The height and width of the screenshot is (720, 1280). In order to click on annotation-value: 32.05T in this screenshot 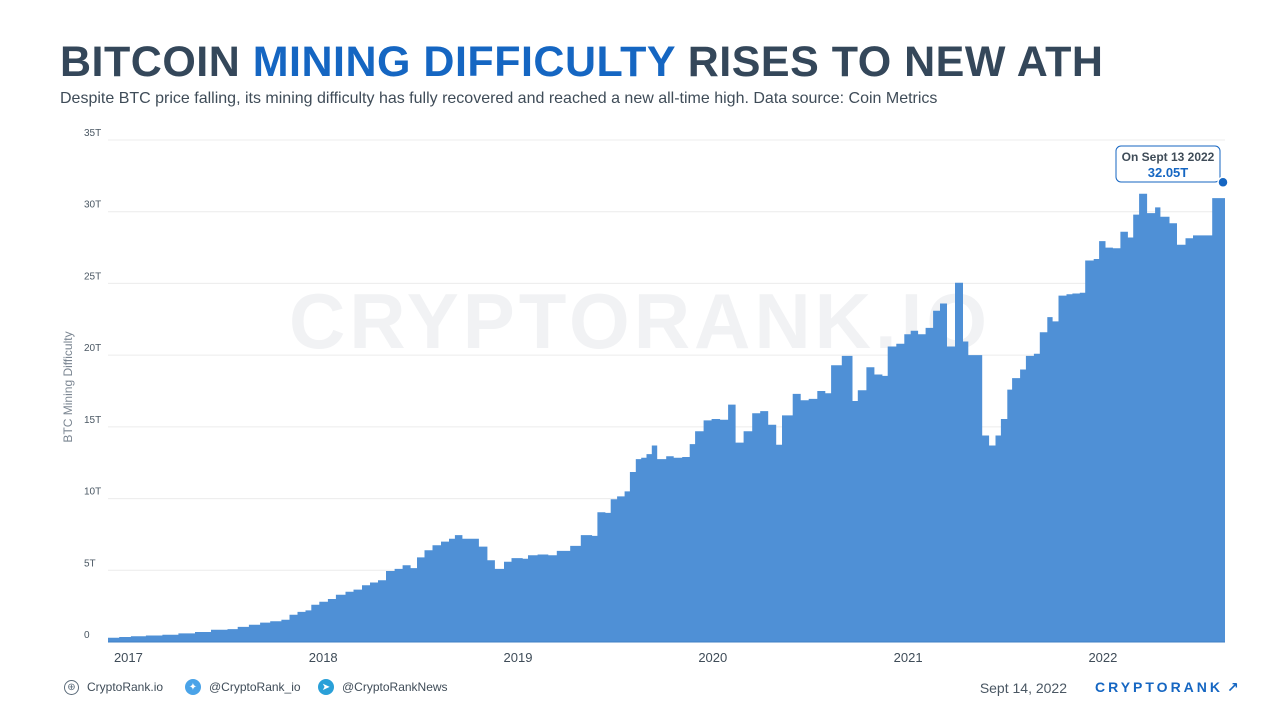, I will do `click(1168, 172)`.